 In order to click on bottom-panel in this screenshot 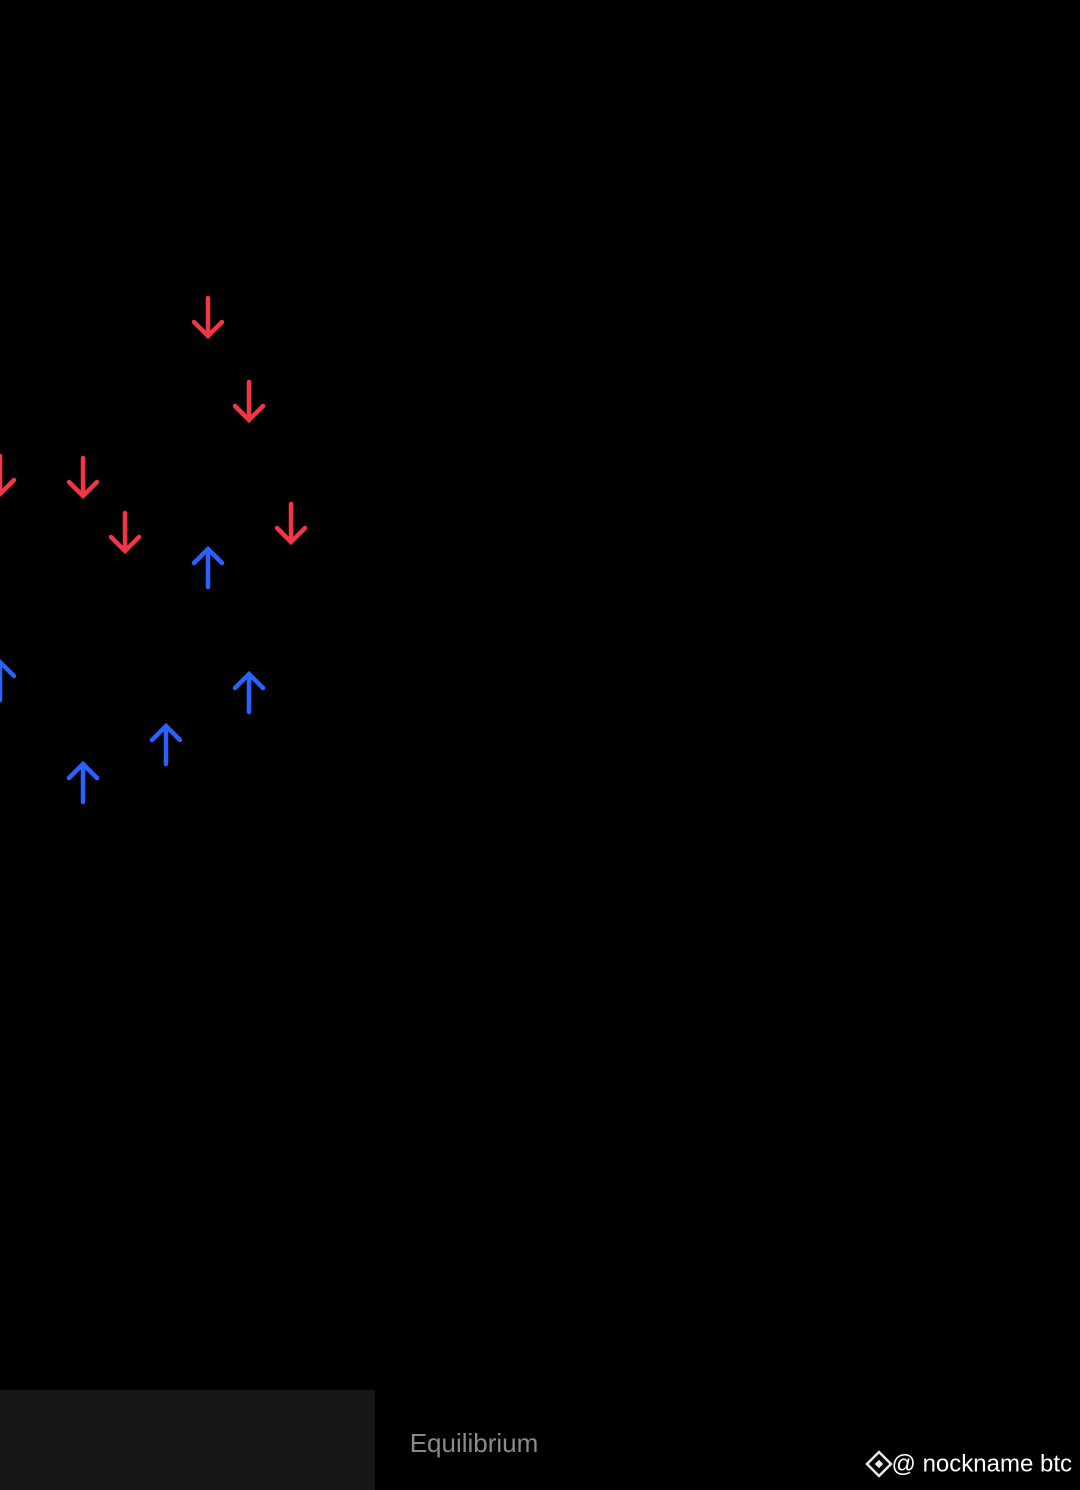, I will do `click(187, 1440)`.